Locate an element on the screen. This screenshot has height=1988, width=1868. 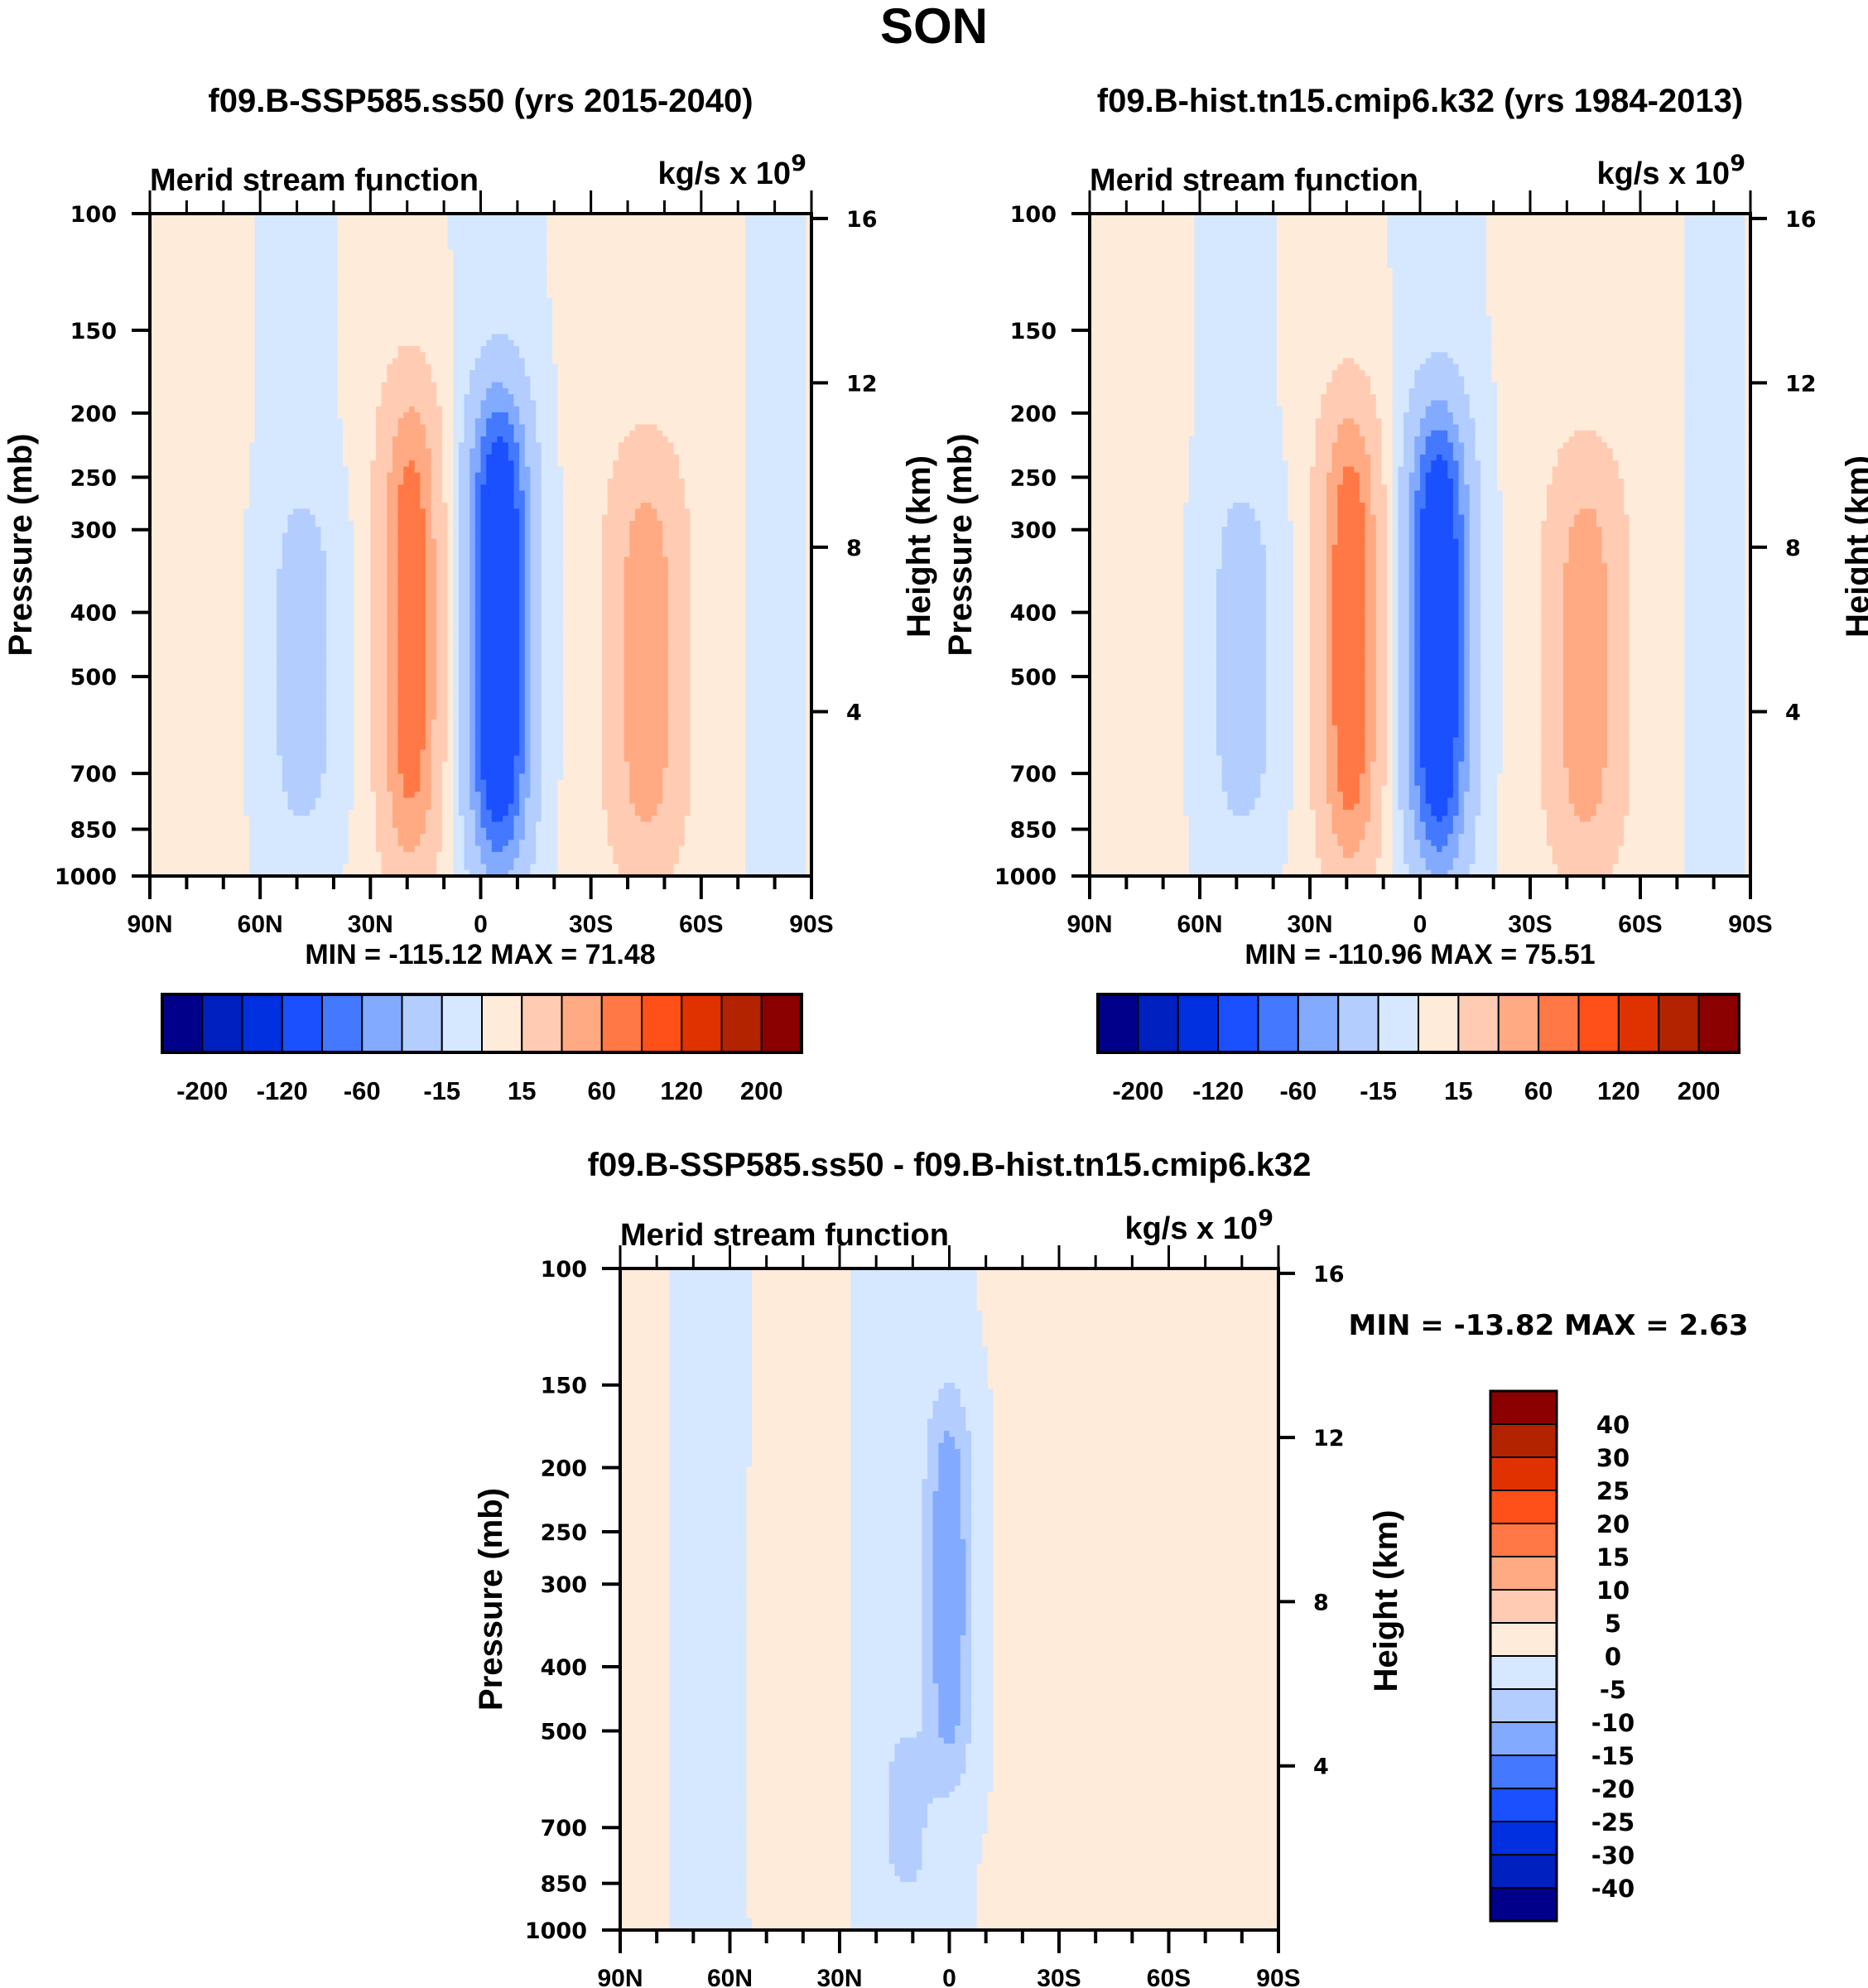
x-tick-label: 90N is located at coordinates (149, 924).